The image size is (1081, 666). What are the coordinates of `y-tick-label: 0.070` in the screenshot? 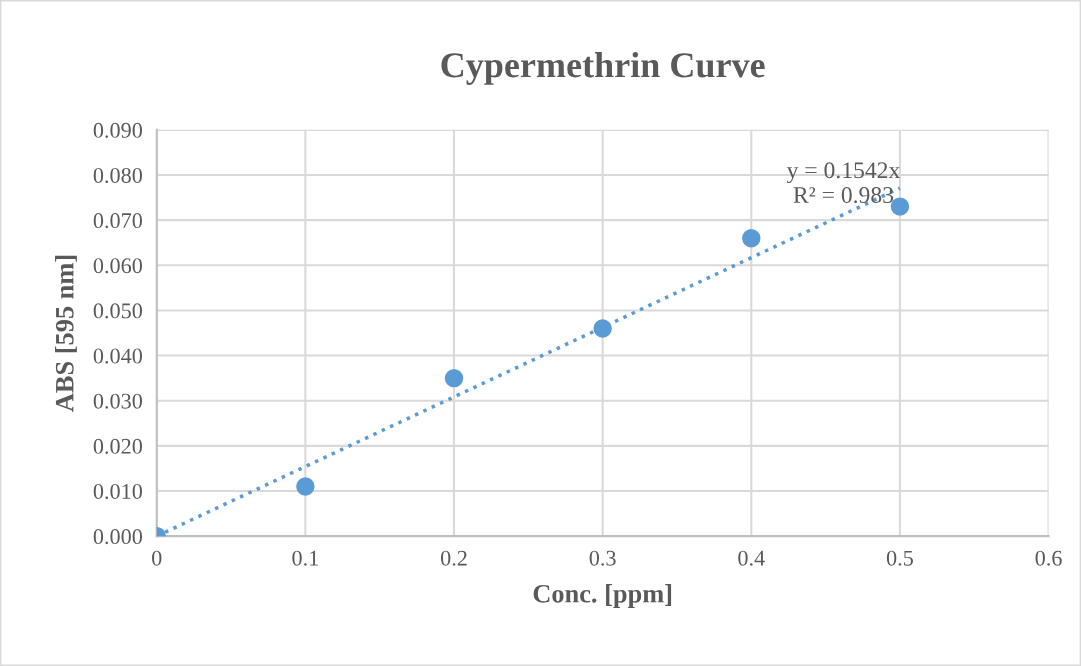 It's located at (118, 221).